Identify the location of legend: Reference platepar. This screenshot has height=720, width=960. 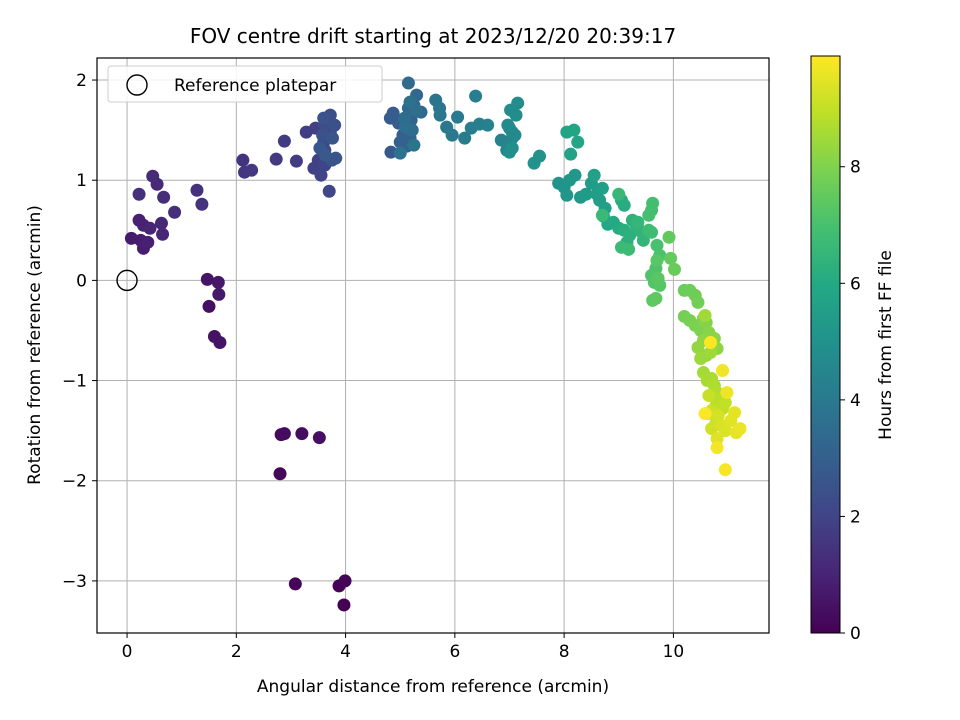
(245, 84).